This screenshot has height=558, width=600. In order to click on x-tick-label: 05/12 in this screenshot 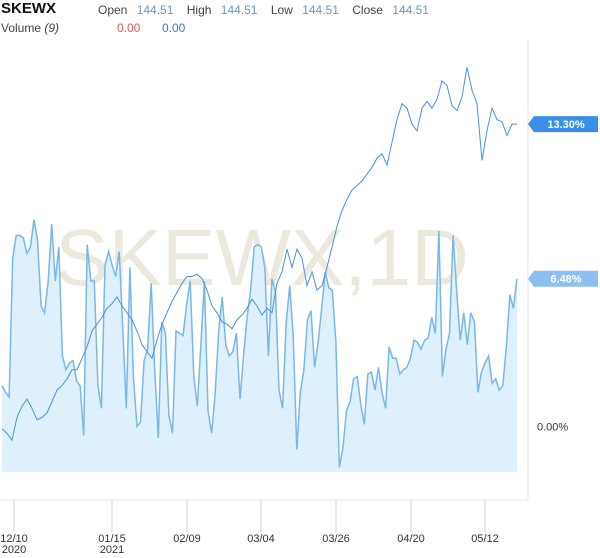, I will do `click(485, 539)`.